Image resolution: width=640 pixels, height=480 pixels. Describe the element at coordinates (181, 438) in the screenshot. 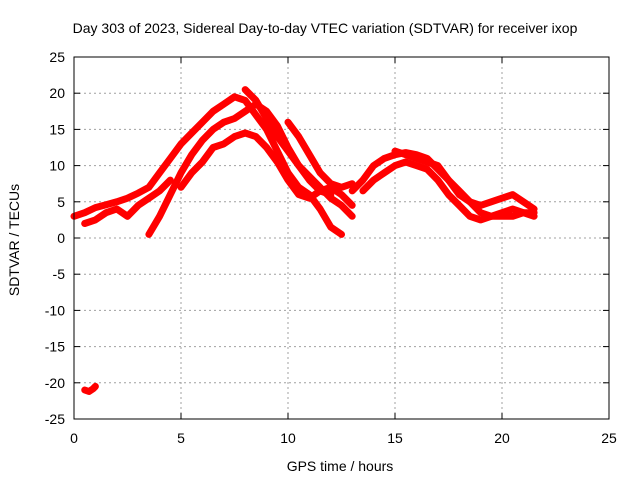

I see `x-tick-label-1: 5` at that location.